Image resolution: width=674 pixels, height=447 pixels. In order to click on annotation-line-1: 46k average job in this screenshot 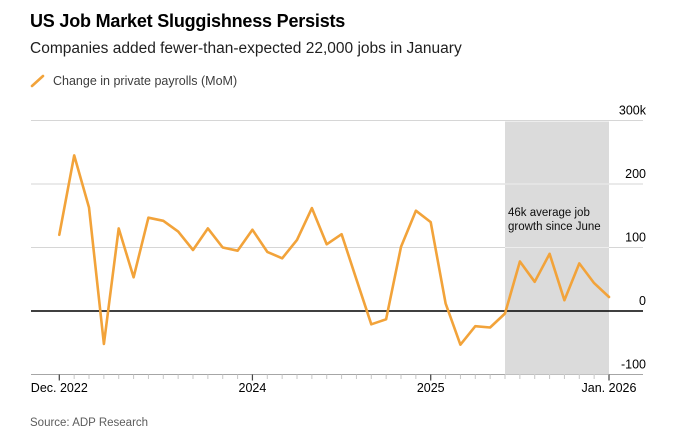, I will do `click(549, 213)`.